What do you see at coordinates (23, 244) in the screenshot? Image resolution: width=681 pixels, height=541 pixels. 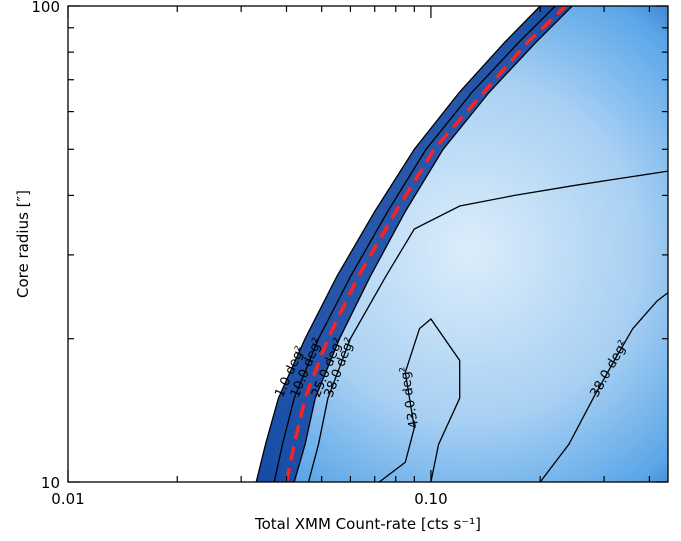 I see `y-axis-title: Core radius [″]` at bounding box center [23, 244].